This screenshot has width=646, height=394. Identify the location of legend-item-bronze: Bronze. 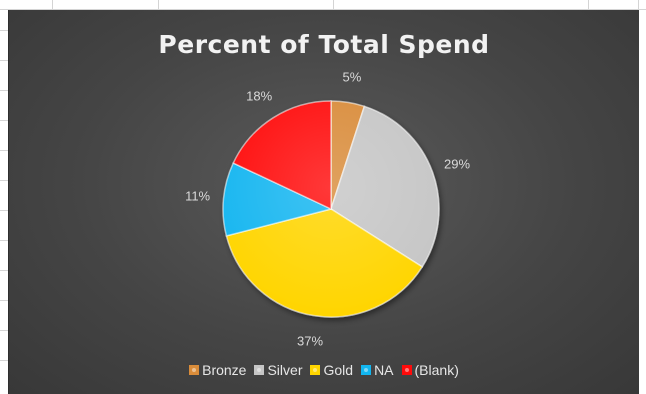
(217, 370).